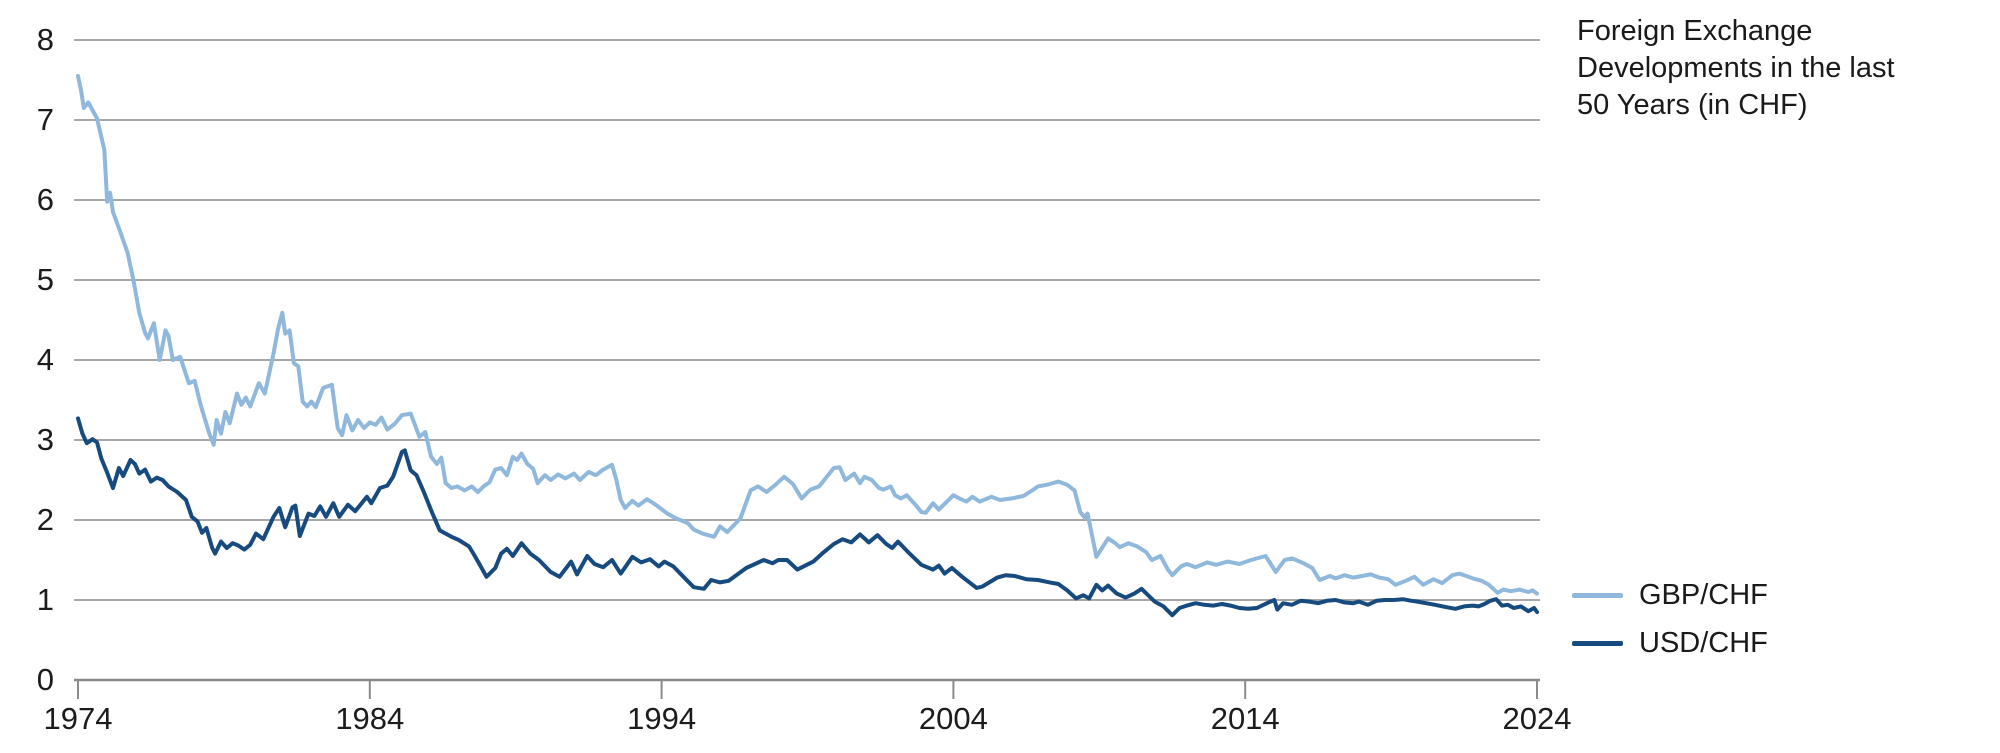 This screenshot has width=2000, height=753. What do you see at coordinates (1782, 595) in the screenshot?
I see `legend-item-gbpchf: GBP/CHF` at bounding box center [1782, 595].